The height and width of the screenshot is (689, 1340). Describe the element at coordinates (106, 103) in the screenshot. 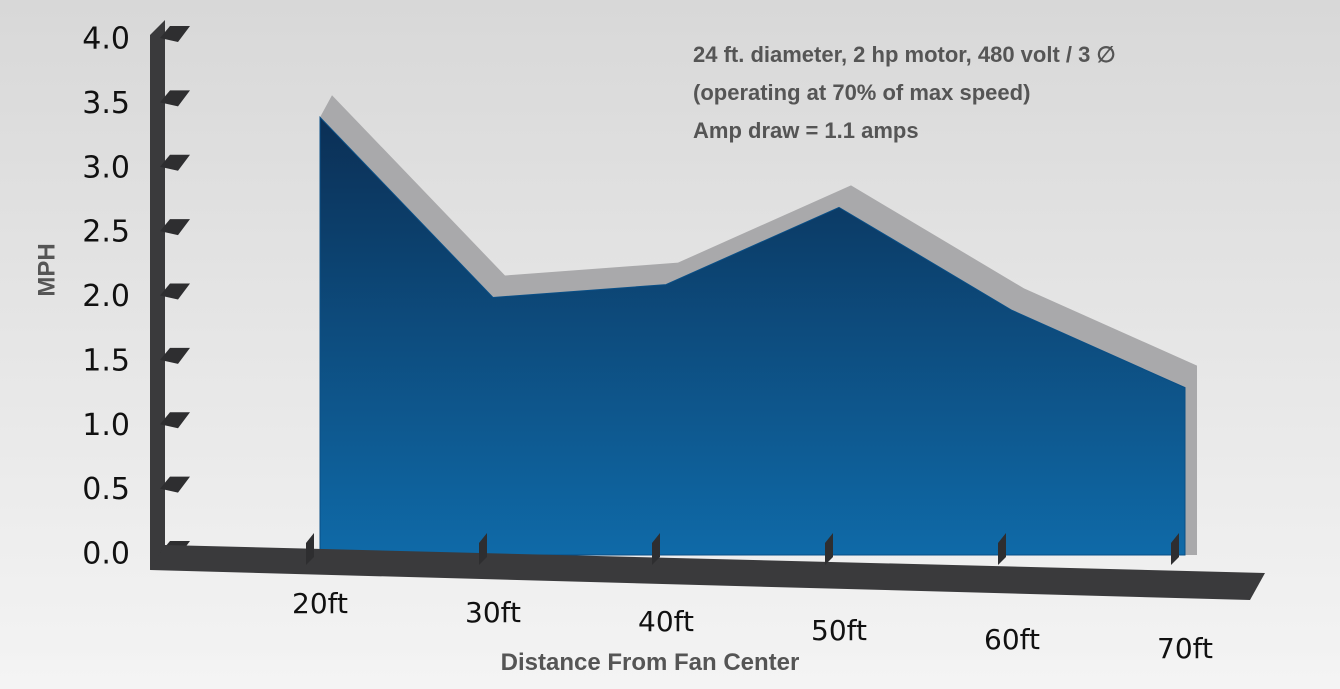

I see `y-tick-label: 3.5` at that location.